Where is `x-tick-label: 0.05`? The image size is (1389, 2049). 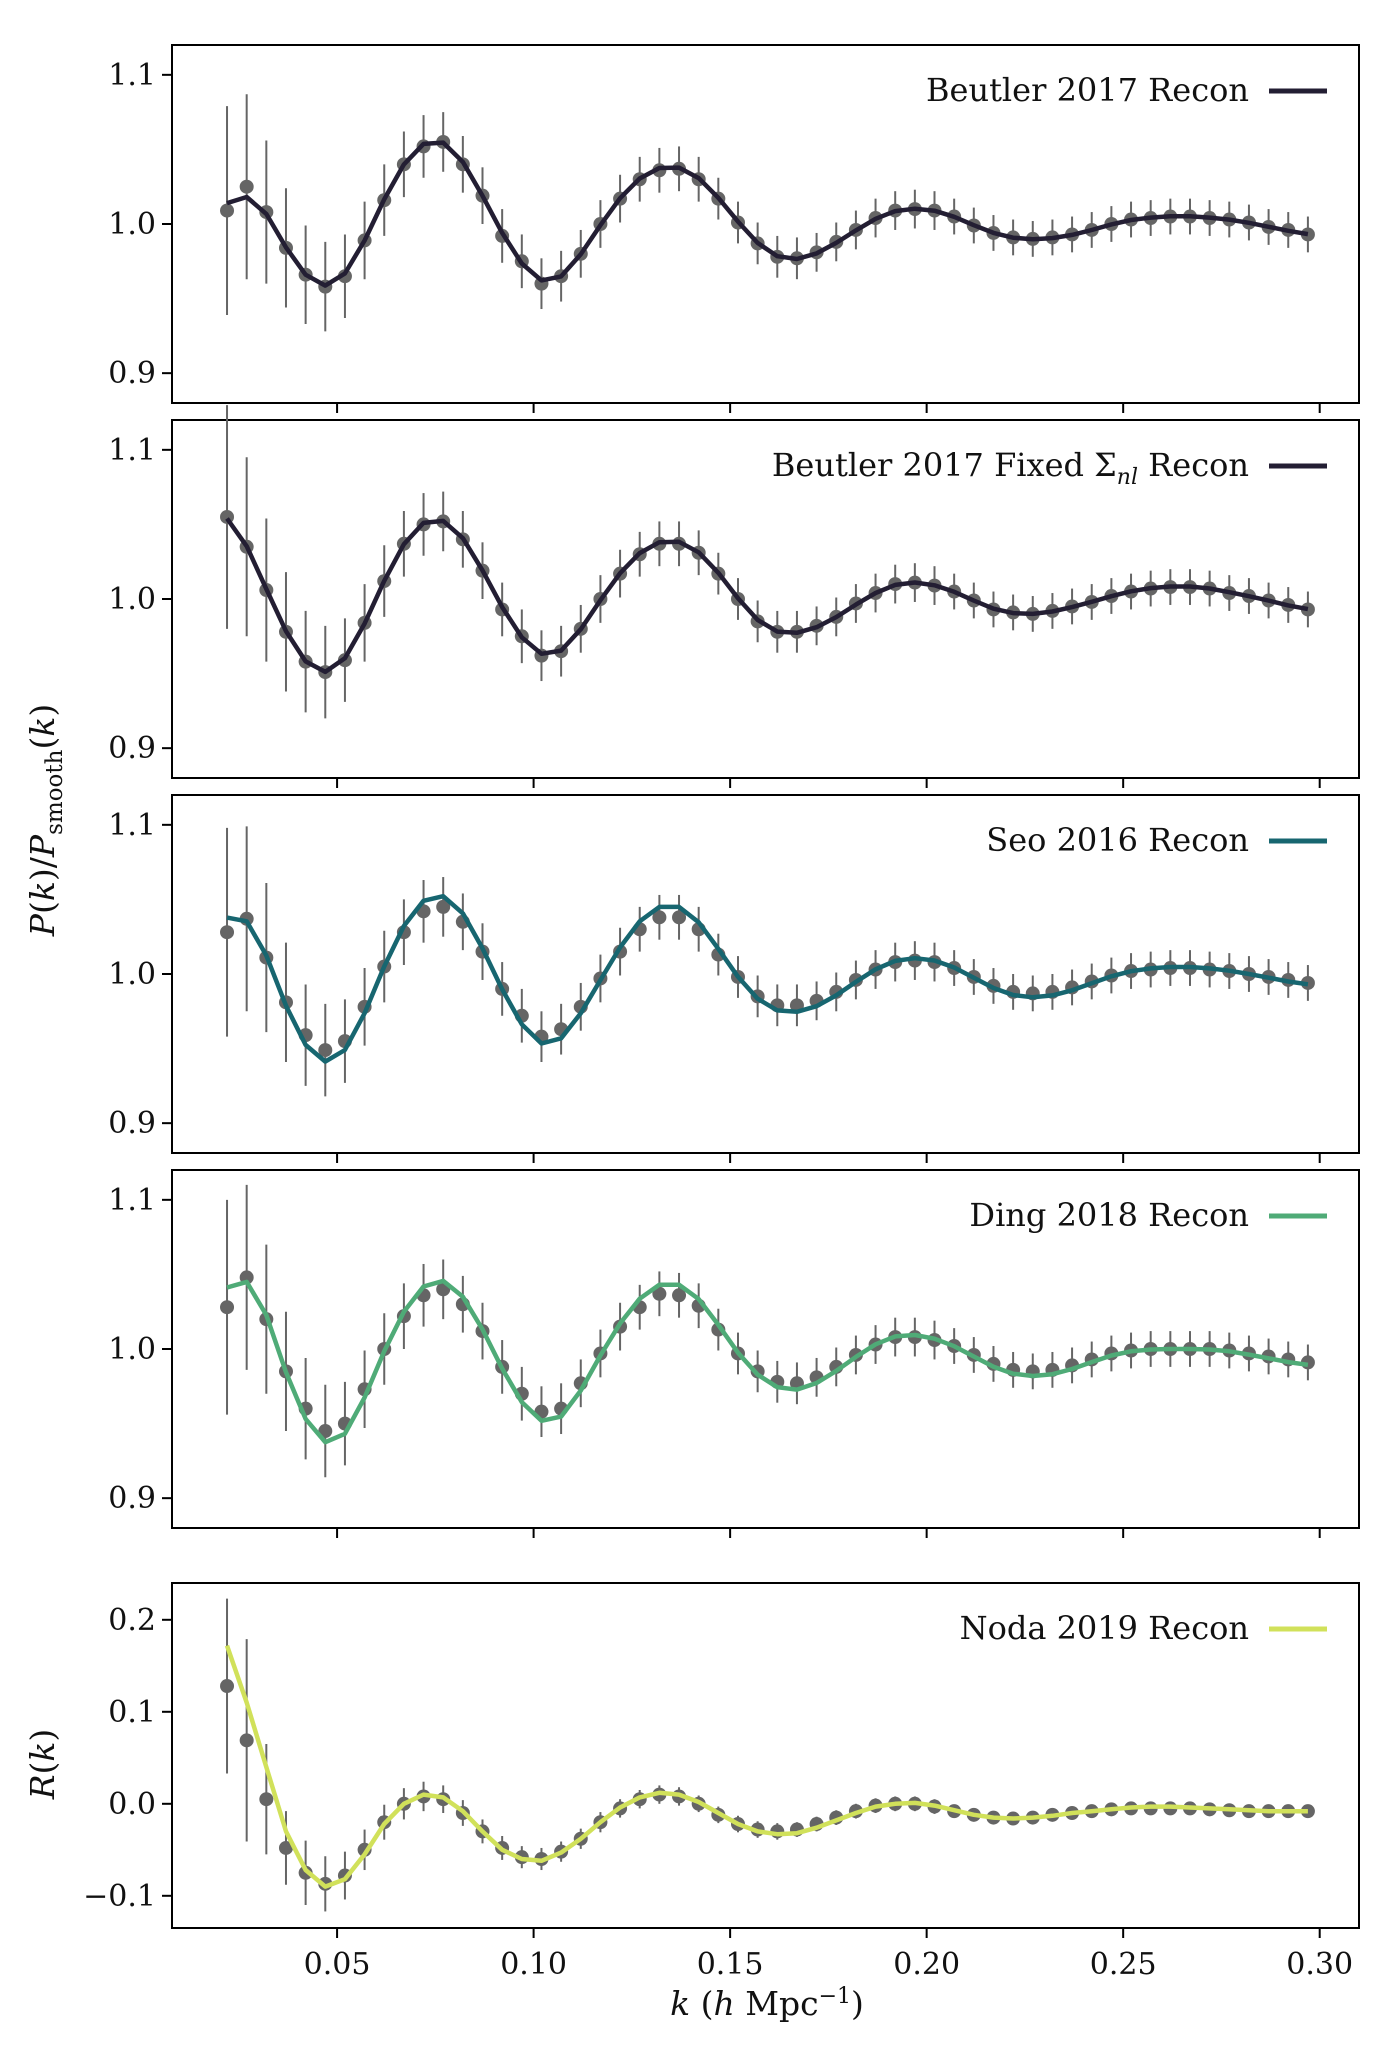
x-tick-label: 0.05 is located at coordinates (337, 1964).